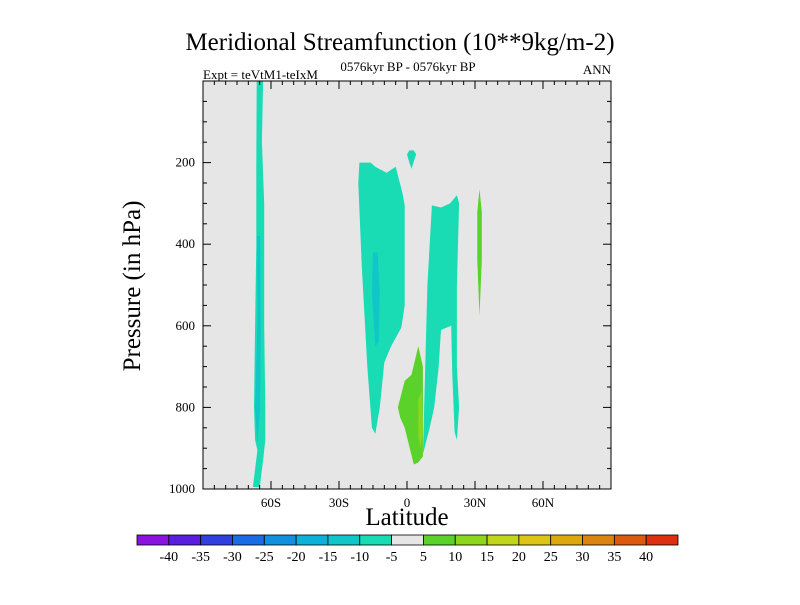 The image size is (800, 605). What do you see at coordinates (186, 406) in the screenshot?
I see `y-tick-label: 800` at bounding box center [186, 406].